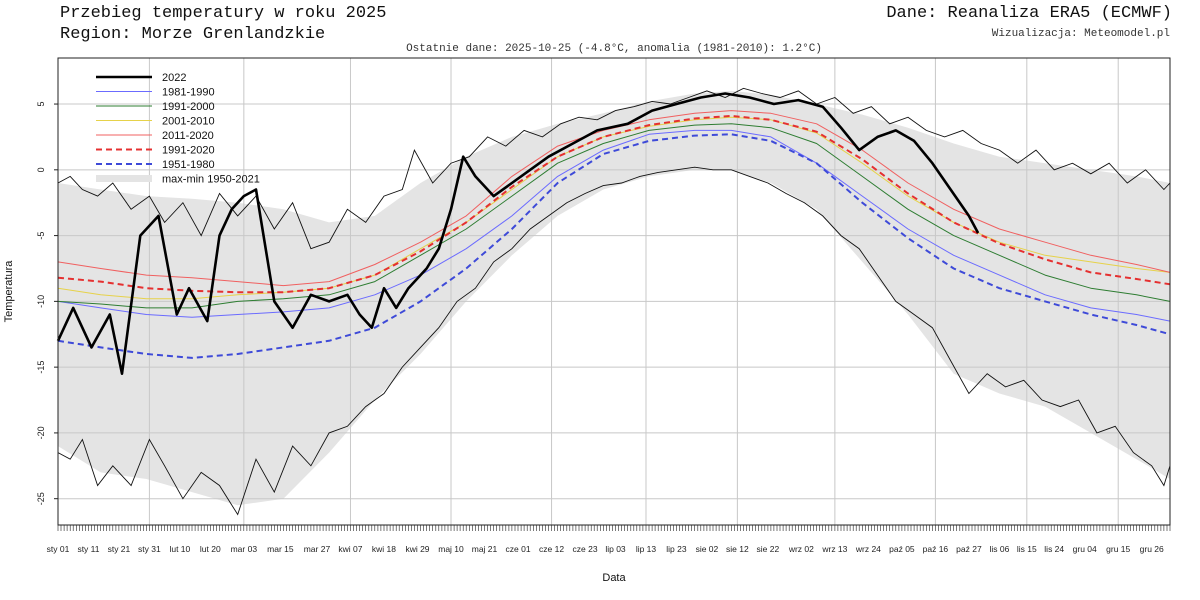 Image resolution: width=1200 pixels, height=600 pixels. I want to click on data-source-label: Dane: Reanaliza ERA5 (ECMWF), so click(1029, 13).